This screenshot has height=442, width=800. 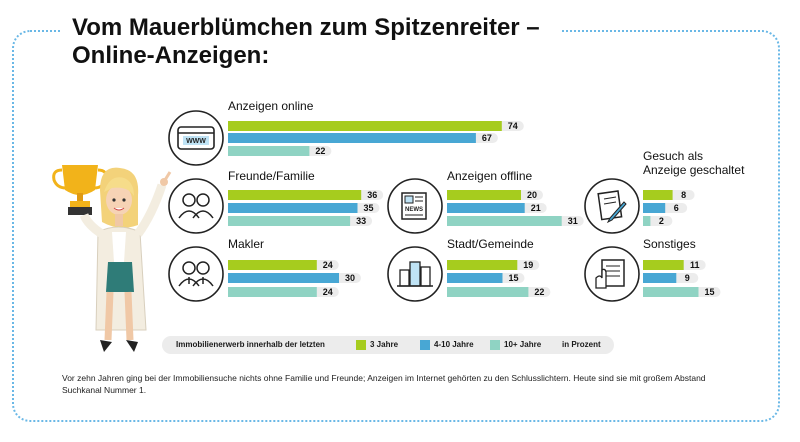 What do you see at coordinates (495, 345) in the screenshot?
I see `legend-swatch-10plus-jahre` at bounding box center [495, 345].